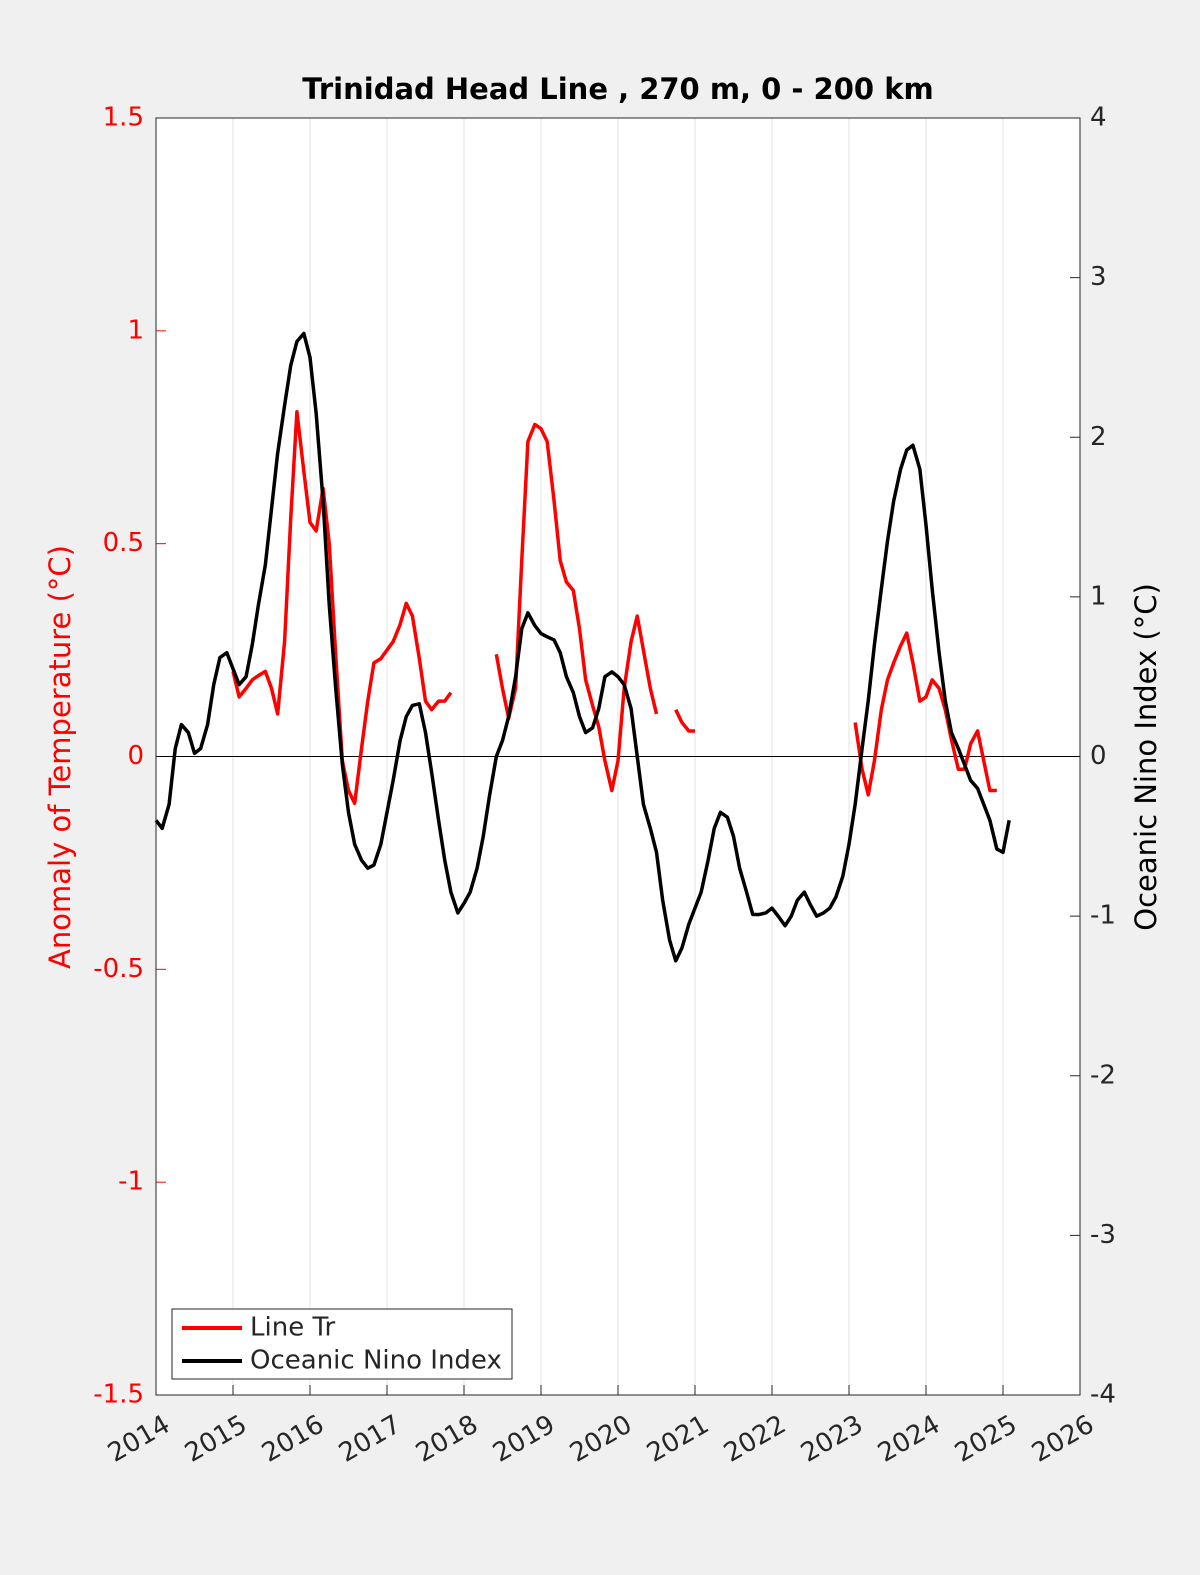 The width and height of the screenshot is (1200, 1575). What do you see at coordinates (60, 757) in the screenshot?
I see `y-axis-label: Anomaly of Temperature (°C)` at bounding box center [60, 757].